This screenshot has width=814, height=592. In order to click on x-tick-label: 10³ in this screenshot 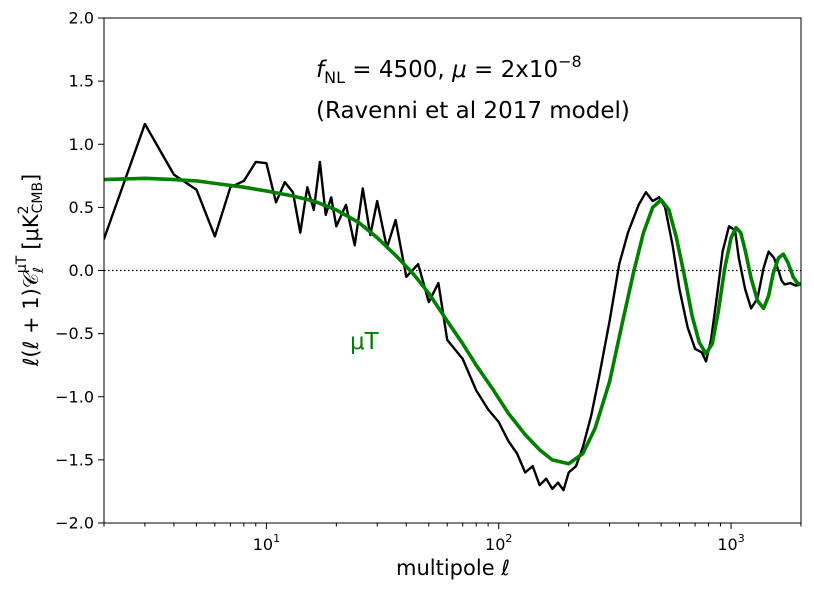, I will do `click(730, 543)`.